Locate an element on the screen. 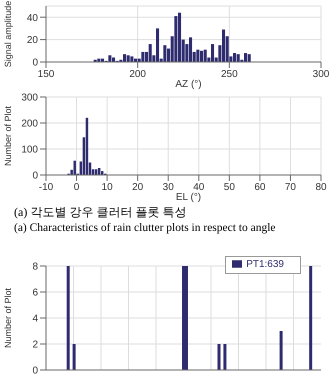 Image resolution: width=335 pixels, height=380 pixels. y-tick-label: 100 is located at coordinates (29, 150).